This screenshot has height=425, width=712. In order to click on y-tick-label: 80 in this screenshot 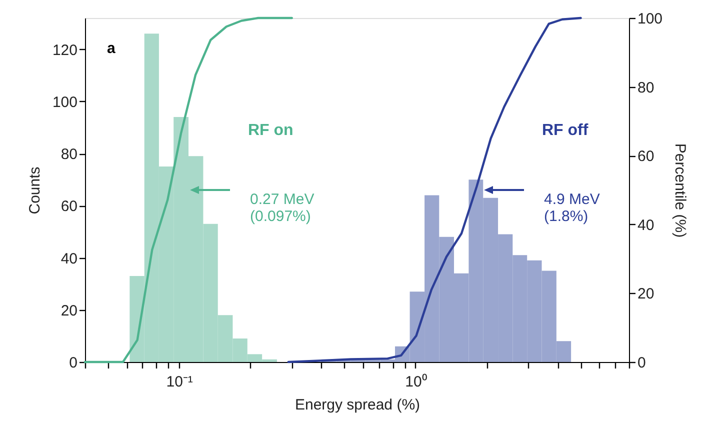, I will do `click(69, 155)`.